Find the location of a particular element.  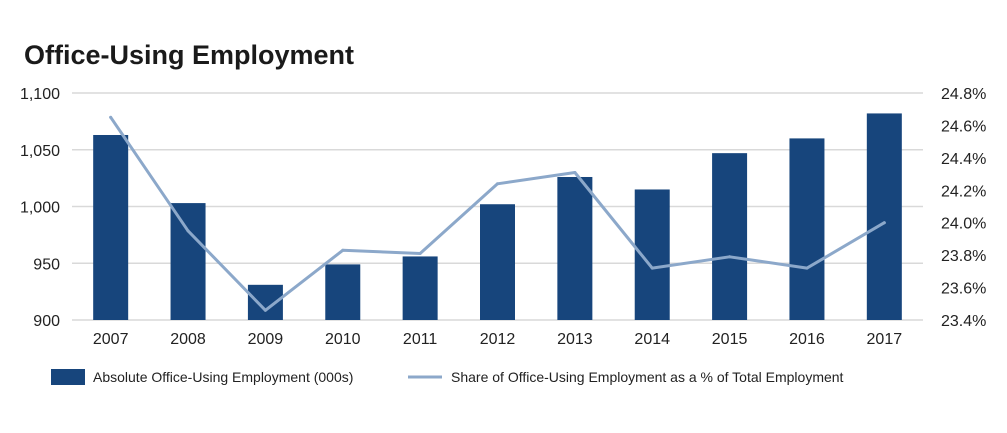

chart-title: Office-Using Employment is located at coordinates (189, 55).